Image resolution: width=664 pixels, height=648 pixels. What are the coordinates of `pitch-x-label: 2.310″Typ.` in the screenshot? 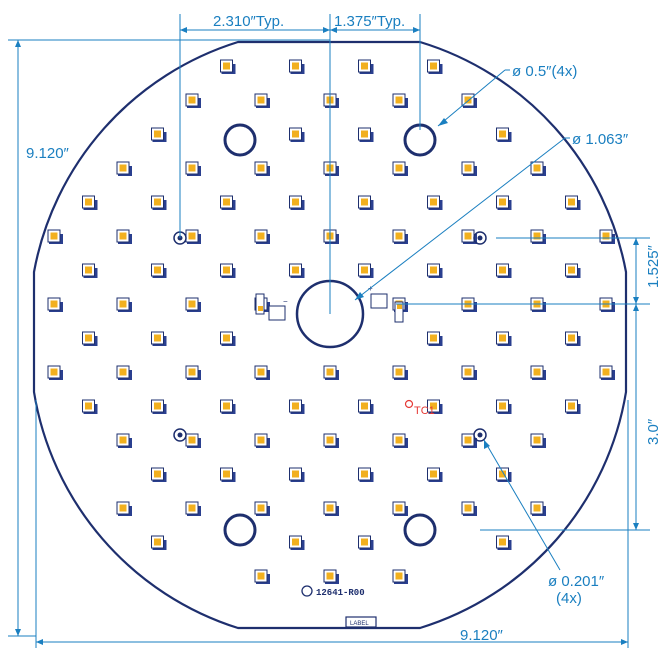 It's located at (248, 21).